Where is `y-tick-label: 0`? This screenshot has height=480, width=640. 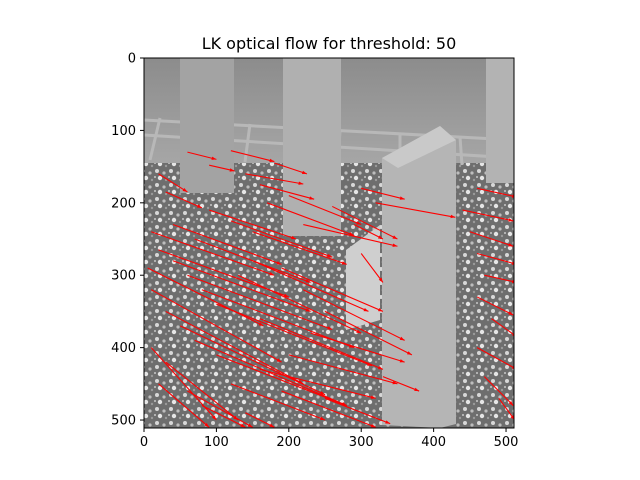
y-tick-label: 0 is located at coordinates (132, 59).